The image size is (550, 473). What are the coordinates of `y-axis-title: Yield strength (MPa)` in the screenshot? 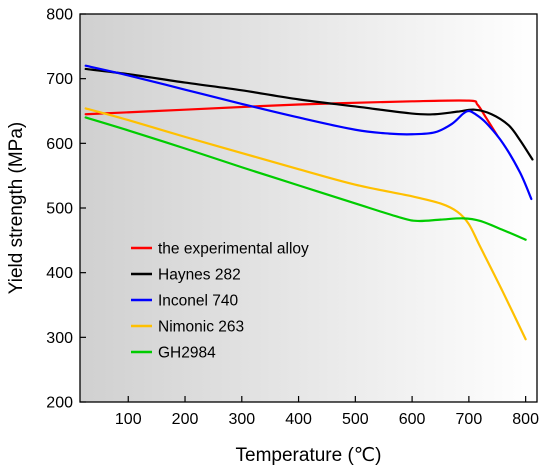 It's located at (16, 208).